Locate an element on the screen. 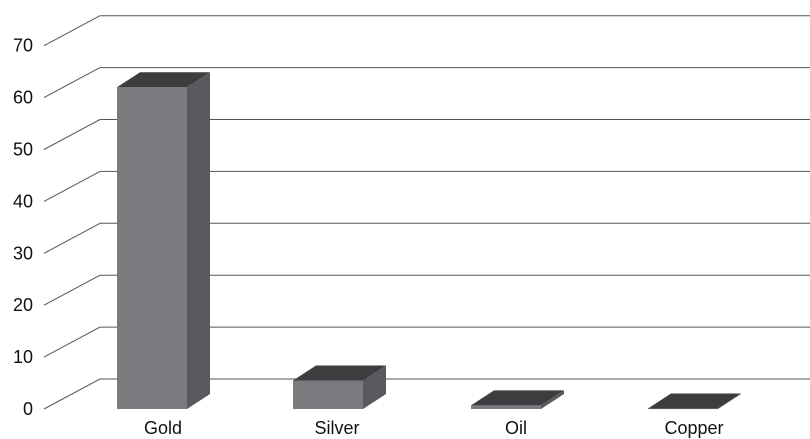 Image resolution: width=810 pixels, height=439 pixels. bar-silver is located at coordinates (339, 387).